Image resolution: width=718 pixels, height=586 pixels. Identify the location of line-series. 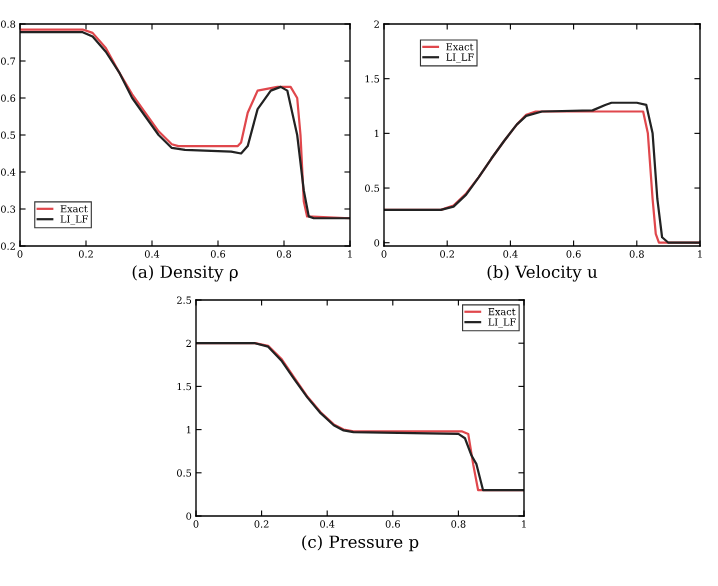
(360, 417).